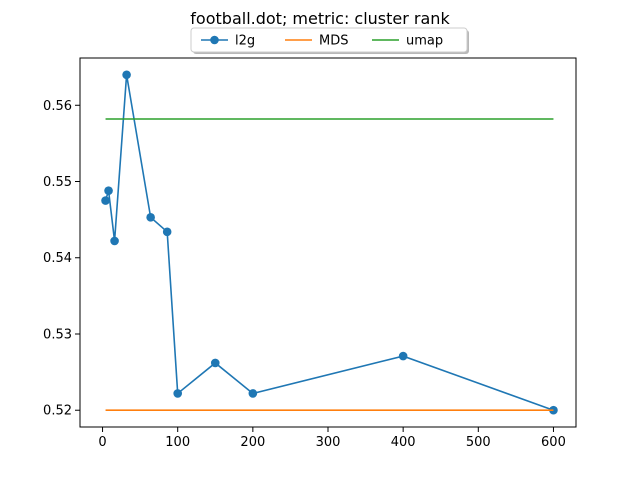  I want to click on legend-marker-l2g, so click(214, 40).